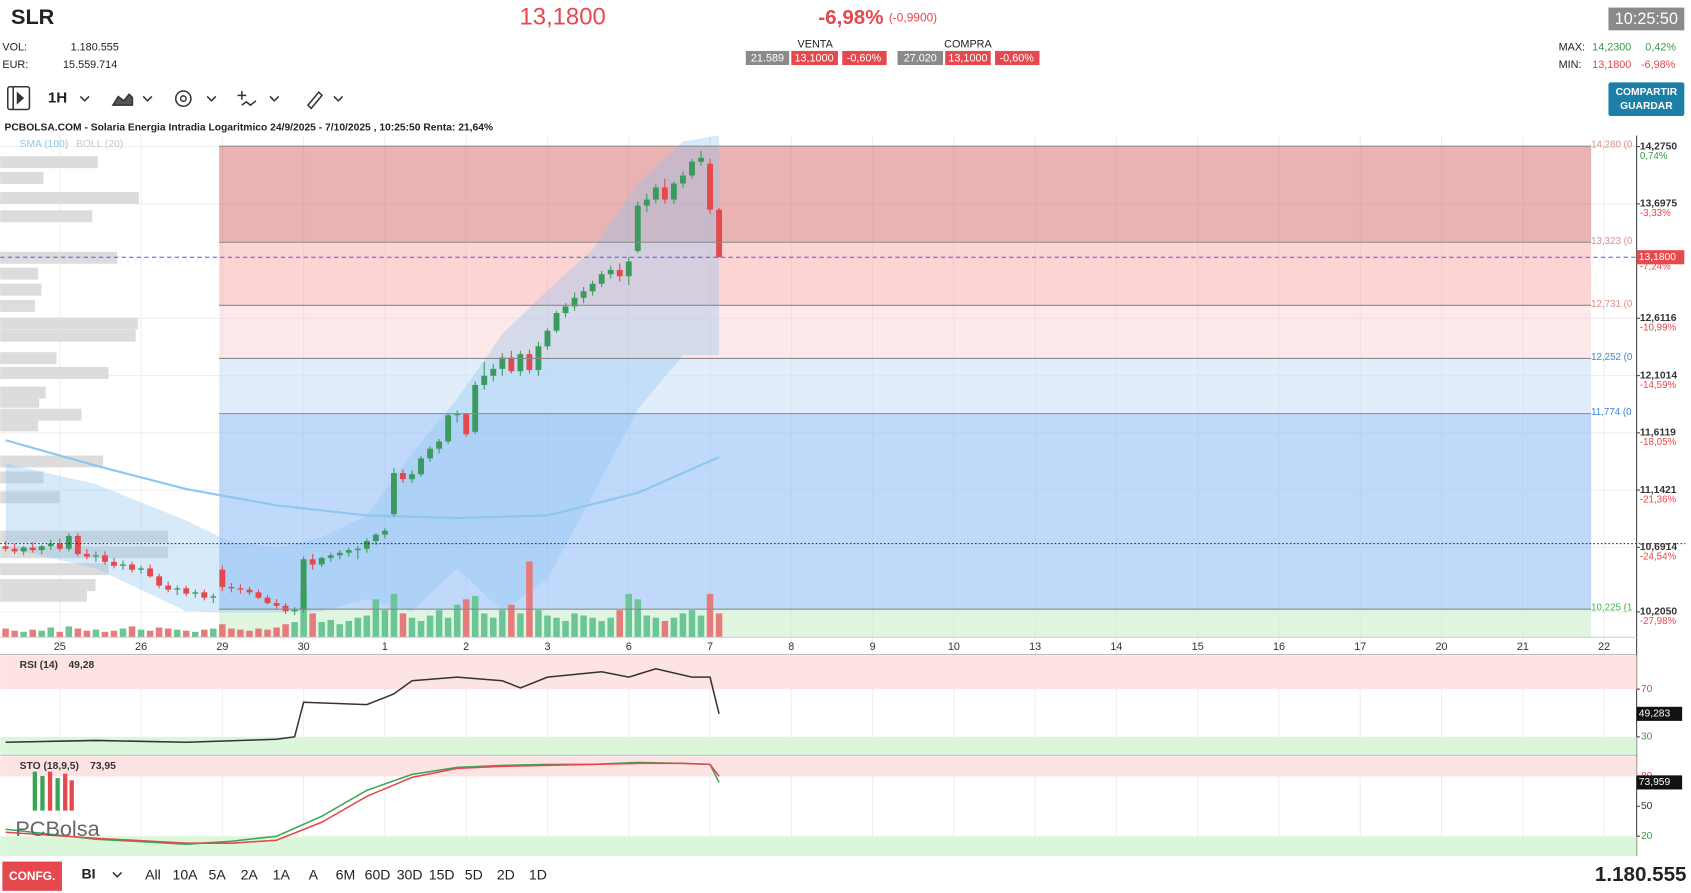  Describe the element at coordinates (1655, 714) in the screenshot. I see `panel-last-label: 49,283` at that location.